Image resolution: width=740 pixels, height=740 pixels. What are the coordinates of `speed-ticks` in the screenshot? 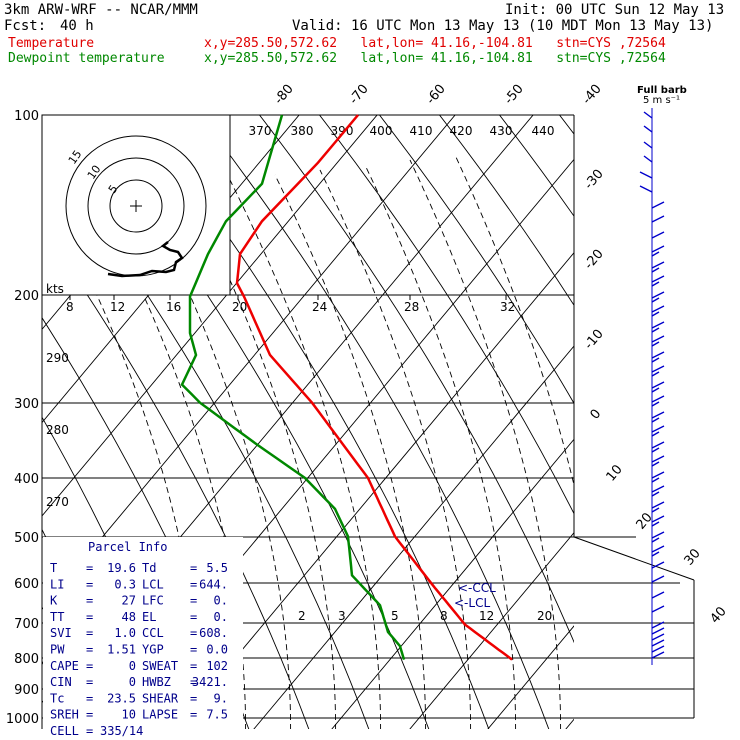 It's located at (288, 297).